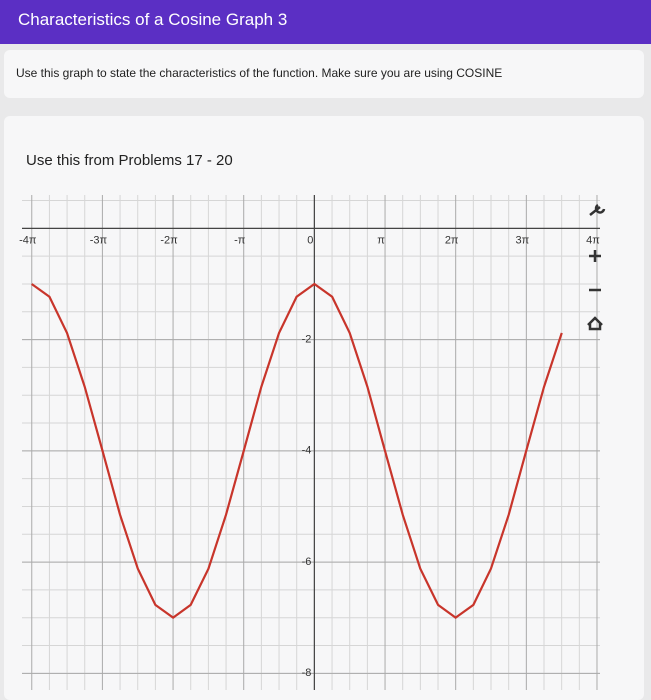 This screenshot has height=700, width=651. I want to click on zoom-in-icon, so click(595, 256).